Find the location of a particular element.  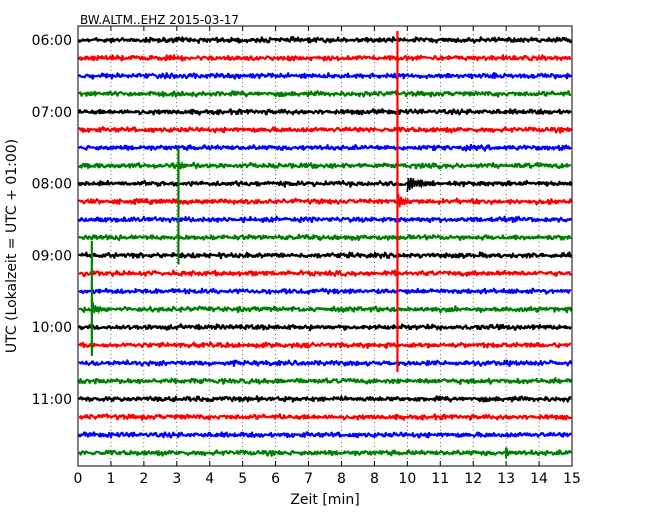

x-tick-label: 3 is located at coordinates (176, 479).